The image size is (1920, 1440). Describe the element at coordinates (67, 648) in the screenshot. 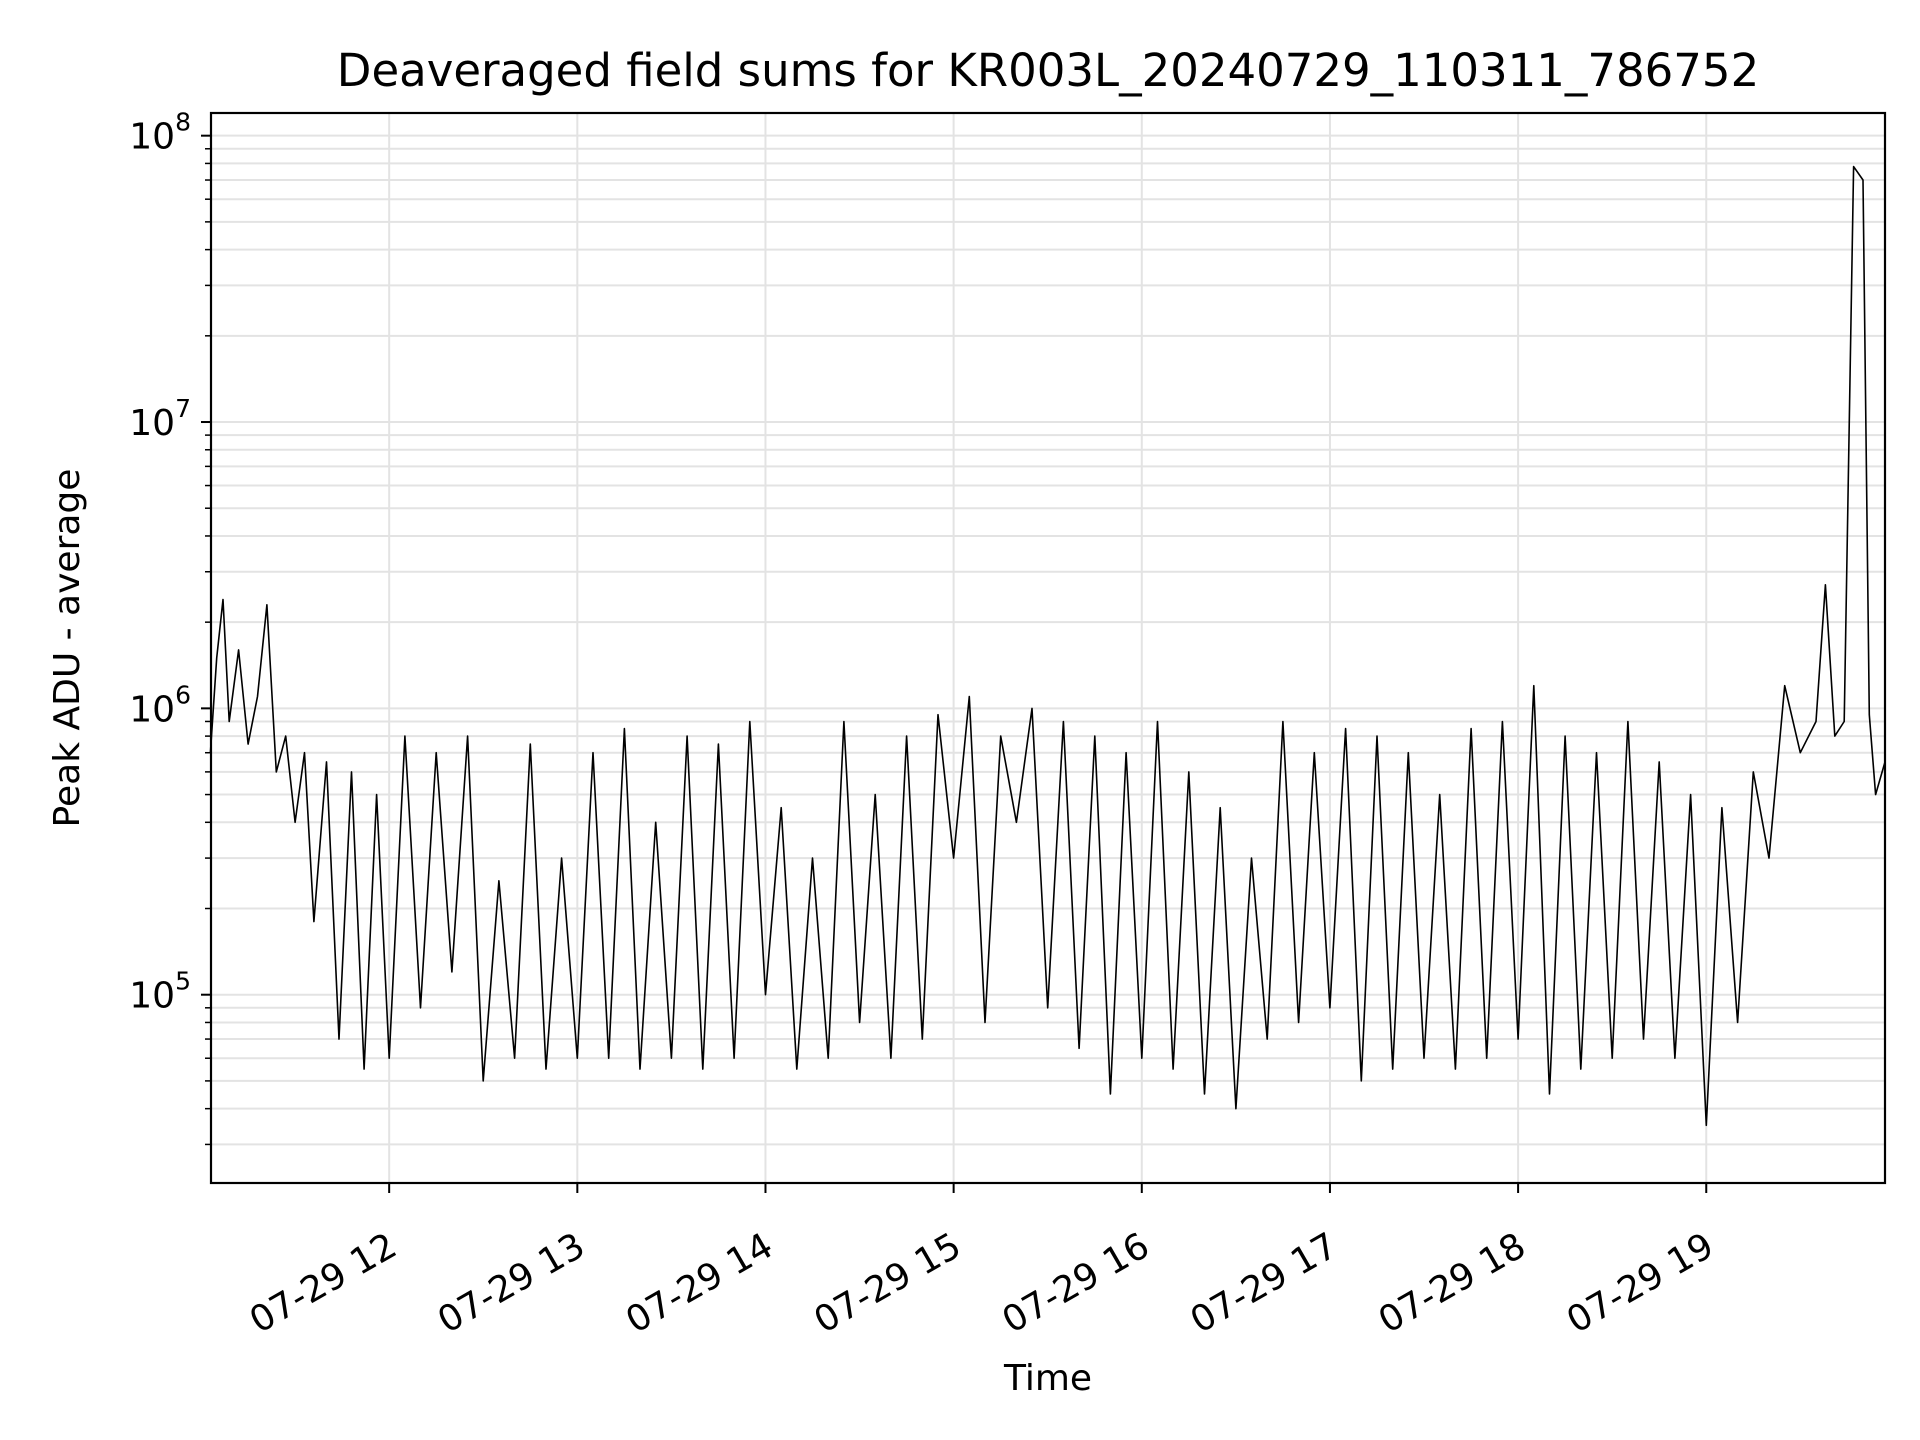

I see `y-axis-label: Peak ADU - average` at that location.